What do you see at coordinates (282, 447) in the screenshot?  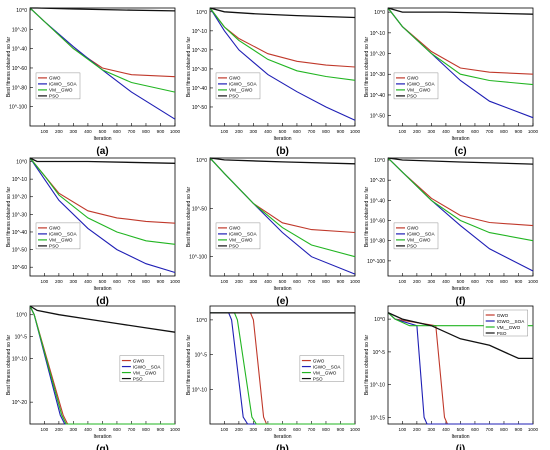 I see `panel-label: (h)` at bounding box center [282, 447].